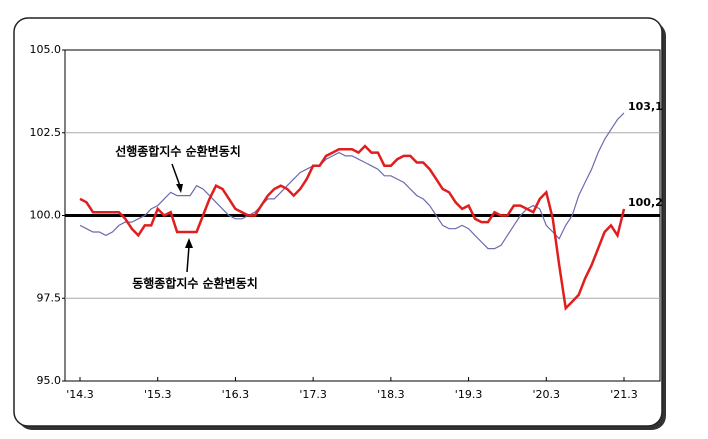 The width and height of the screenshot is (708, 439). Describe the element at coordinates (80, 394) in the screenshot. I see `x-tick-label: '14.3` at that location.